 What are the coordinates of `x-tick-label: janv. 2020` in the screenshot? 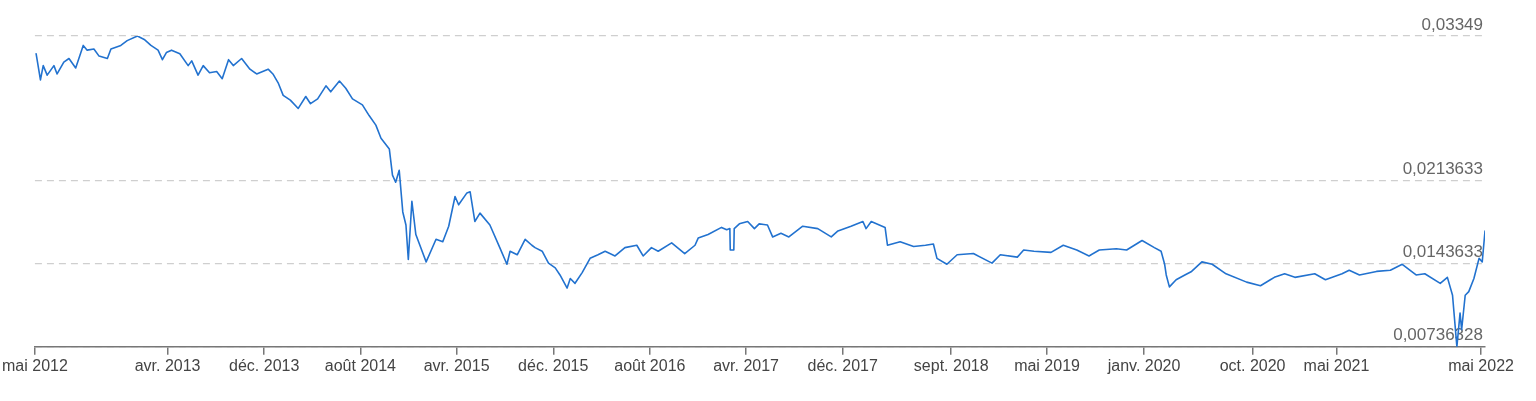 It's located at (1143, 365).